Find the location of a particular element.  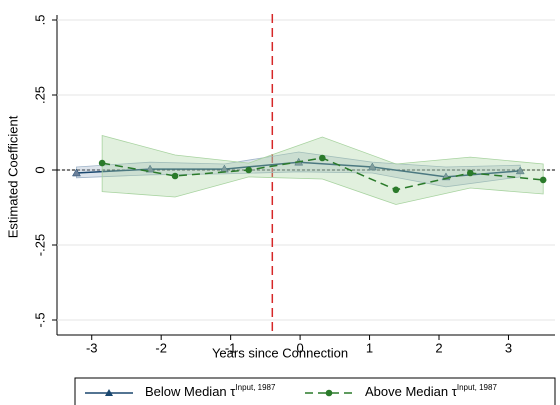

ci-band is located at coordinates (322, 169).